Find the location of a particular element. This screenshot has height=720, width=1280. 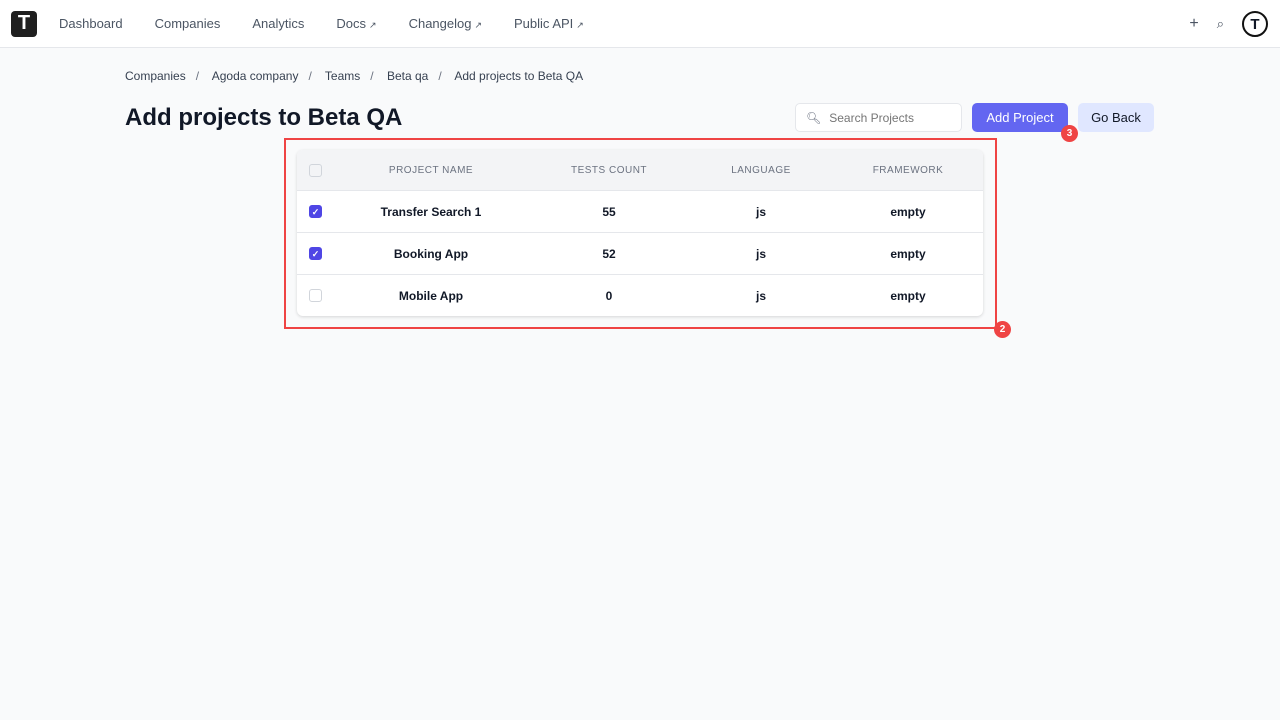

nav-label: Dashboard is located at coordinates (91, 23).